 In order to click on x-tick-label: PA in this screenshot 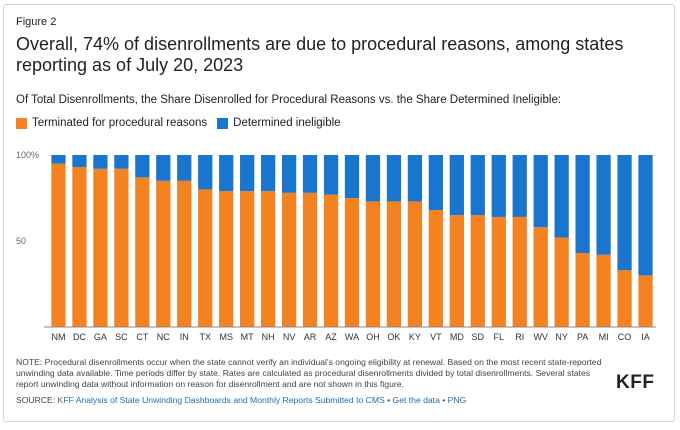, I will do `click(582, 336)`.